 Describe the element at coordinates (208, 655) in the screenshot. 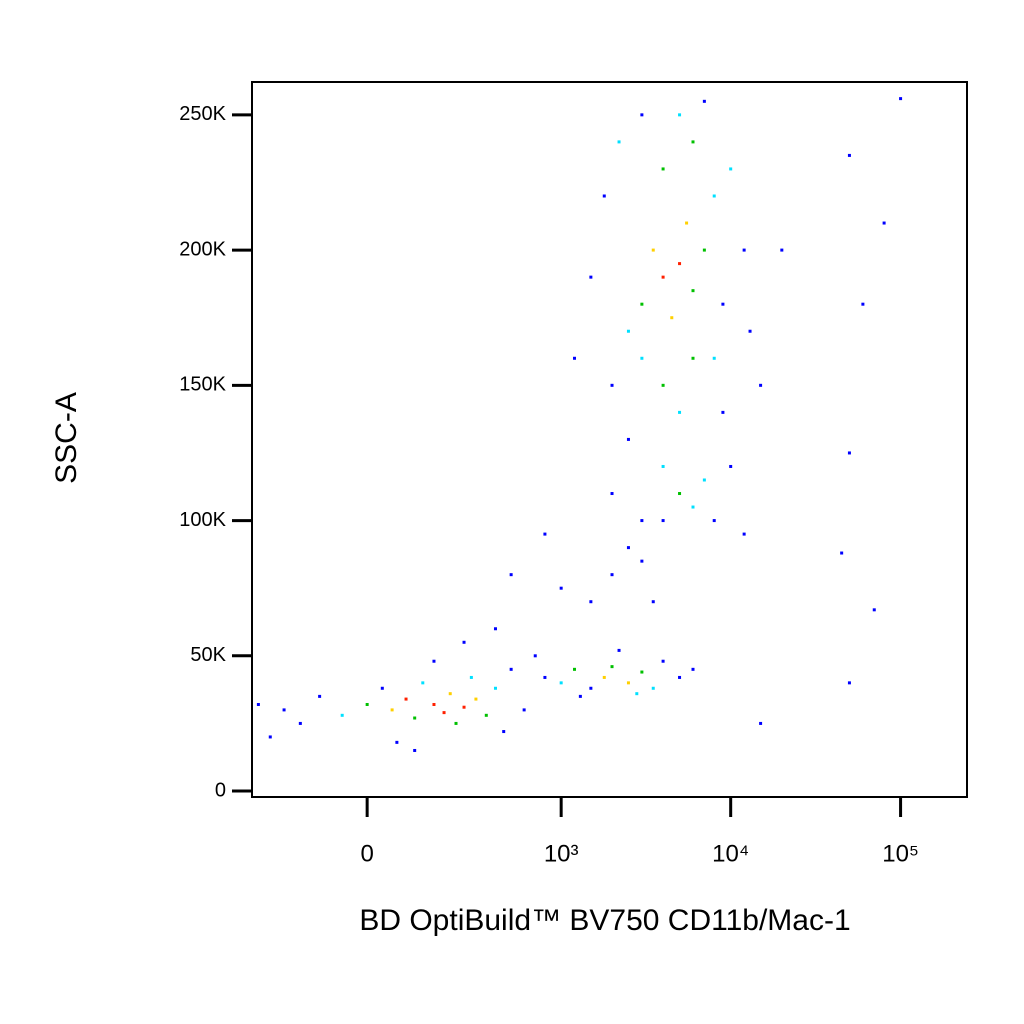

I see `y-tick-label: 50K` at that location.